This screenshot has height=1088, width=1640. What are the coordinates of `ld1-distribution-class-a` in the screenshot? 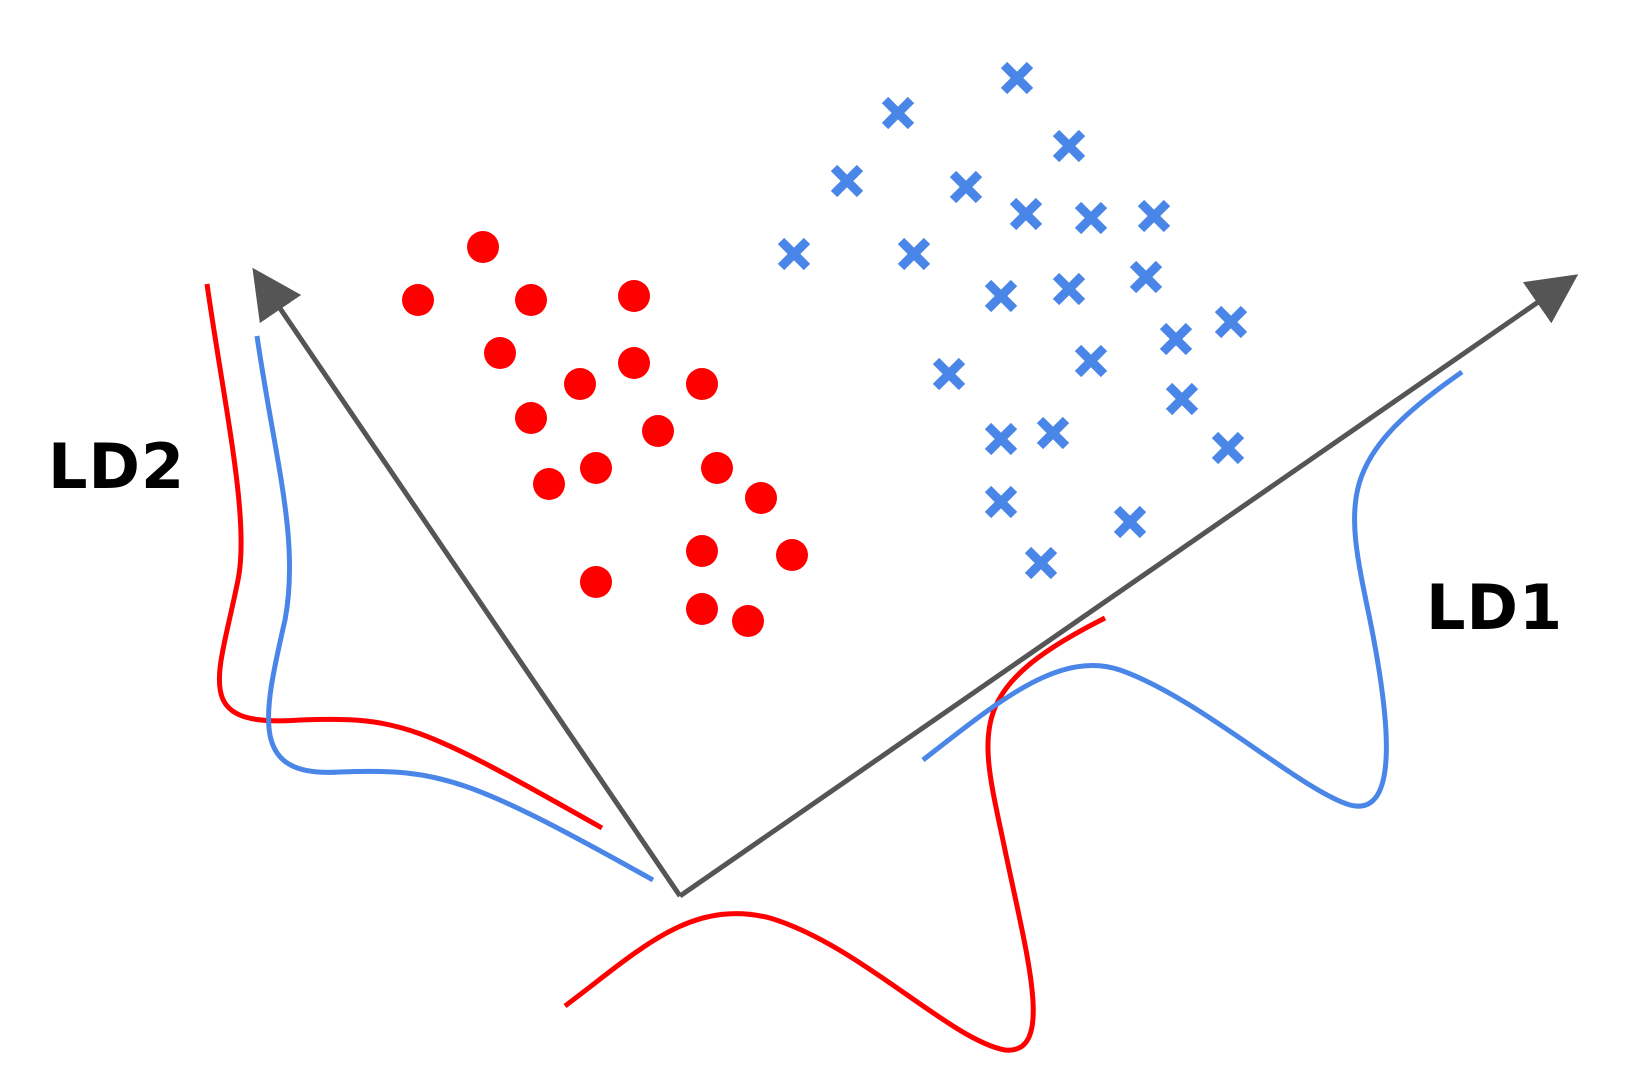 It's located at (835, 834).